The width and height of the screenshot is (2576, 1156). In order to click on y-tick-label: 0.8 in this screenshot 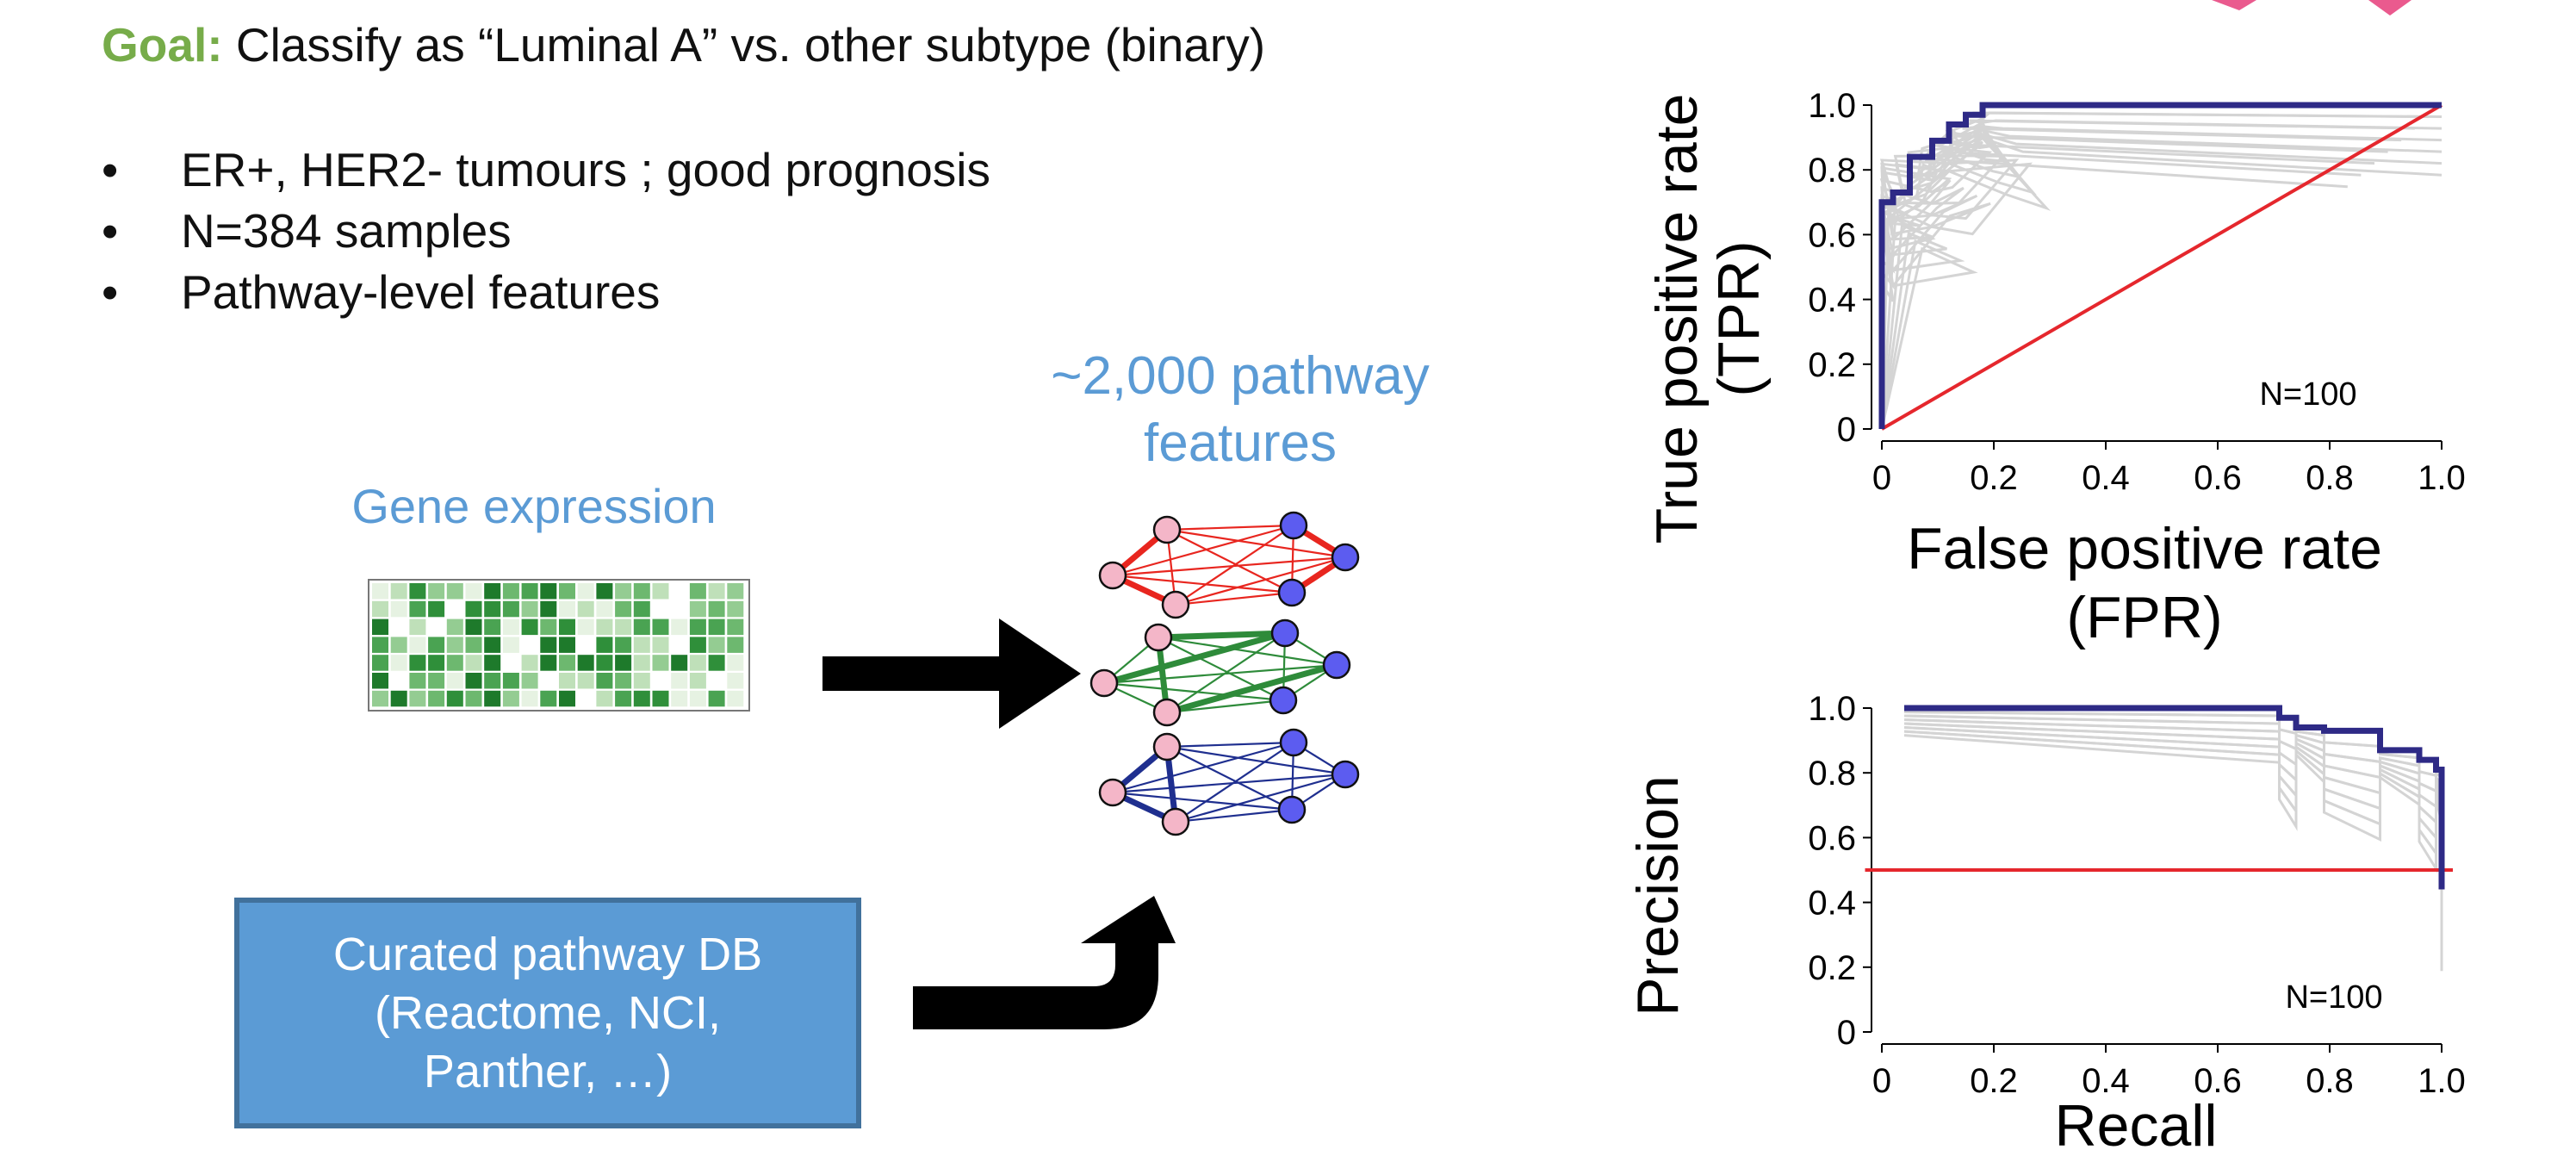, I will do `click(1832, 773)`.